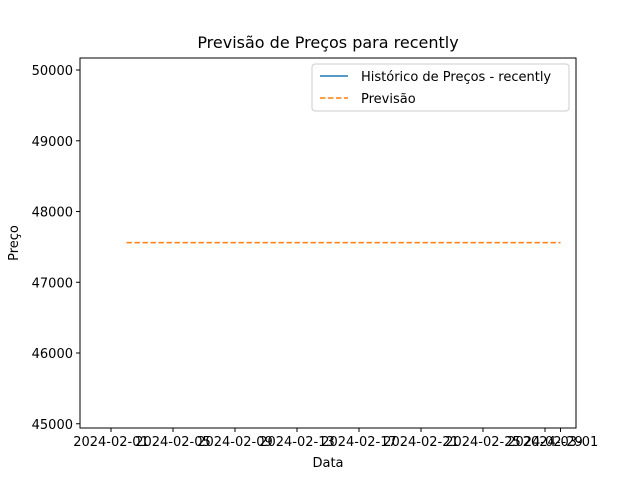  What do you see at coordinates (52, 213) in the screenshot?
I see `y-tick-label: 48000` at bounding box center [52, 213].